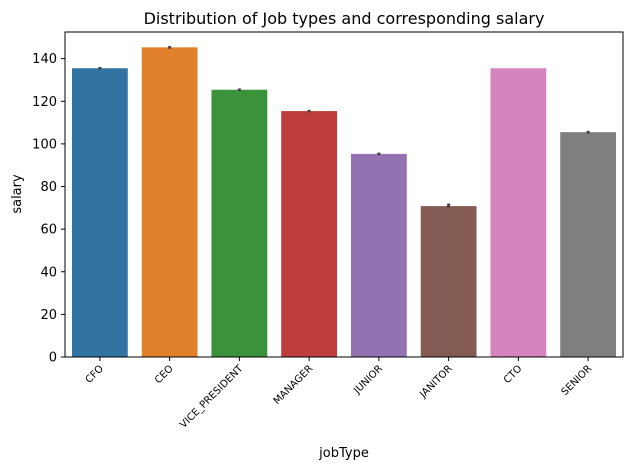 The width and height of the screenshot is (630, 470). What do you see at coordinates (48, 315) in the screenshot?
I see `y-tick-label: 20` at bounding box center [48, 315].